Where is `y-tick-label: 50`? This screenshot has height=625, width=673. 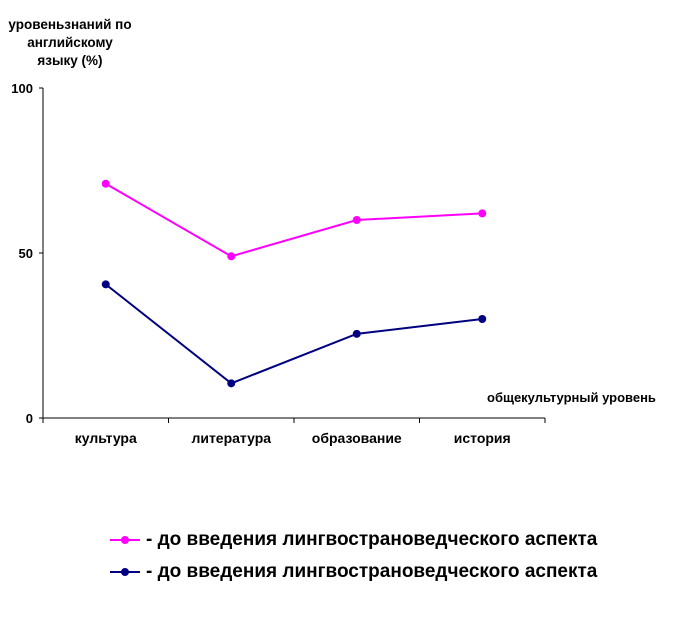
y-tick-label: 50 is located at coordinates (26, 253).